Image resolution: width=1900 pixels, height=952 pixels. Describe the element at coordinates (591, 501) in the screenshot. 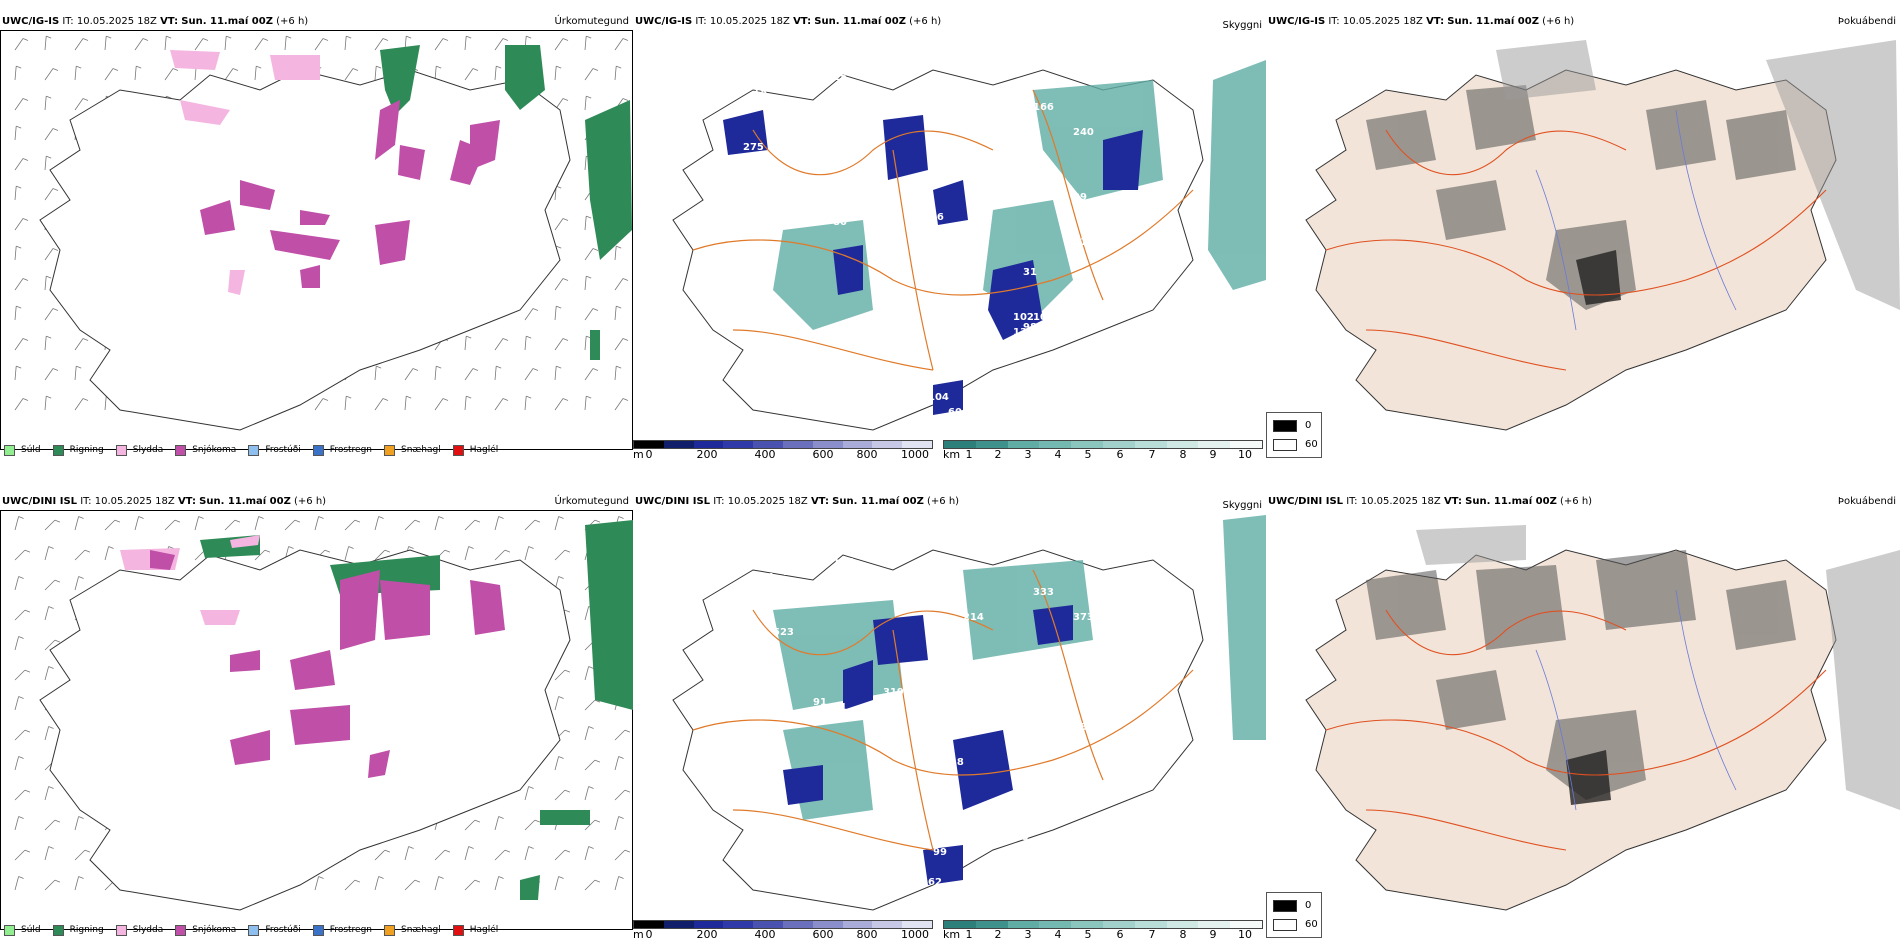

I see `panel-title: Úrkomutegund` at that location.